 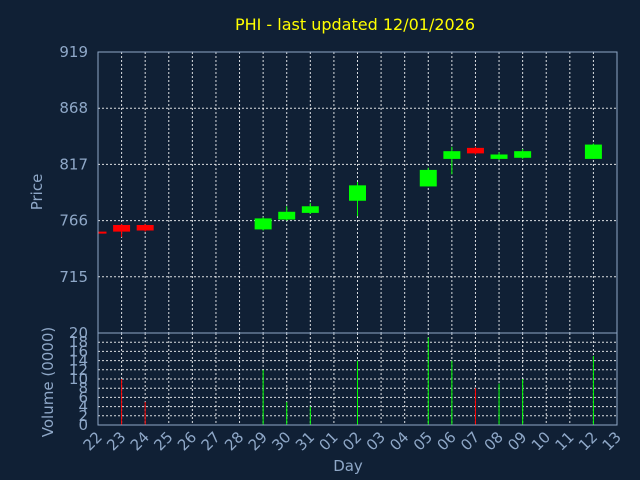 I want to click on x-tick-label: 26, so click(x=187, y=441).